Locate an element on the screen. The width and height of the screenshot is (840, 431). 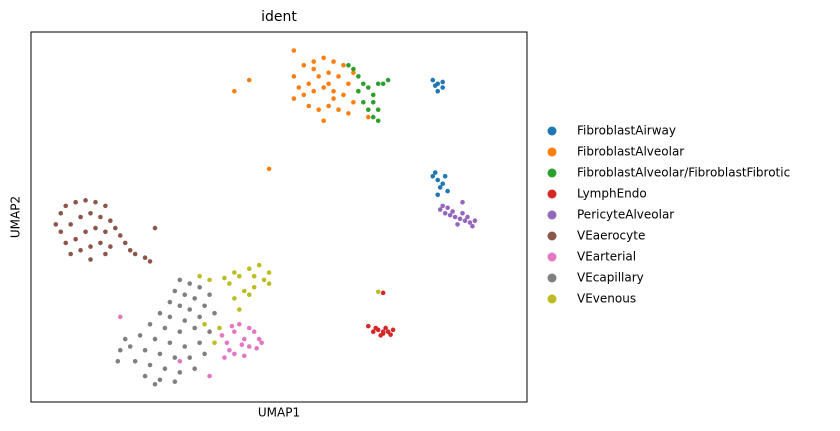
legend-label: VEaerocyte is located at coordinates (611, 236).